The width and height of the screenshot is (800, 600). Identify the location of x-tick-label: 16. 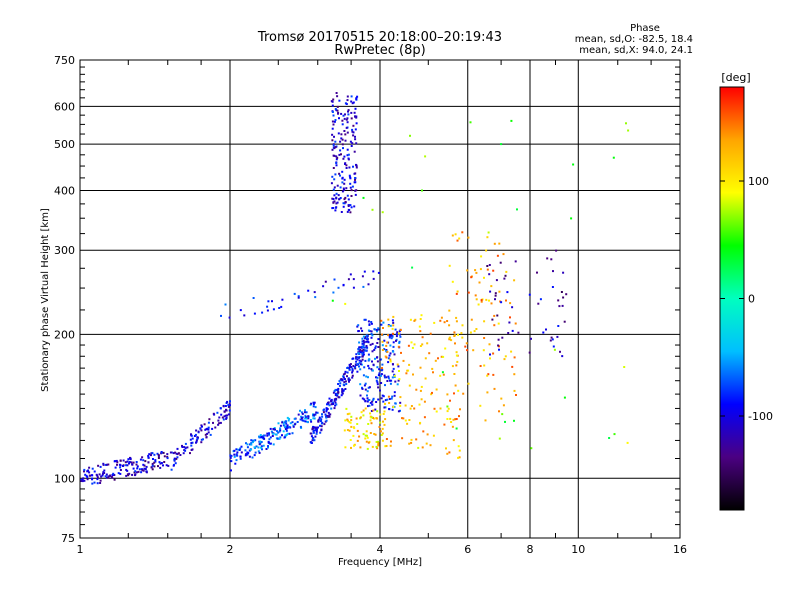
(680, 549).